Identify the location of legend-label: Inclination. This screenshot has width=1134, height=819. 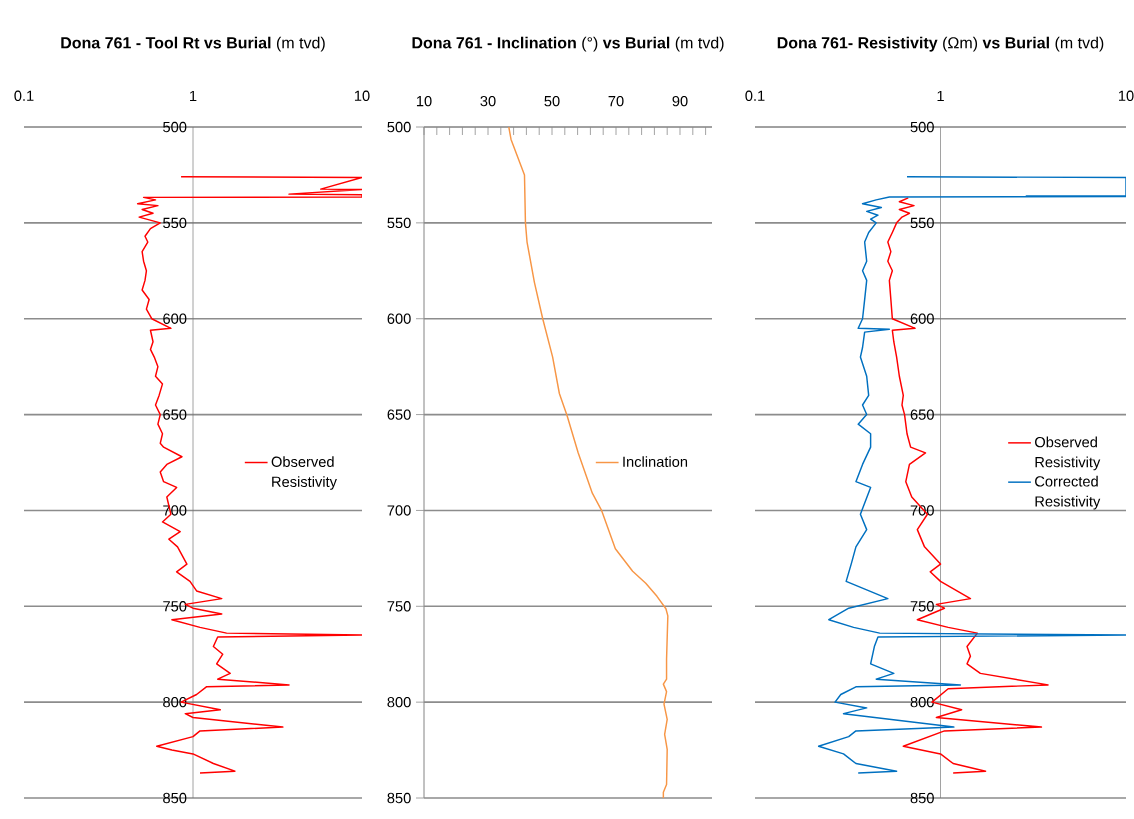
(655, 461).